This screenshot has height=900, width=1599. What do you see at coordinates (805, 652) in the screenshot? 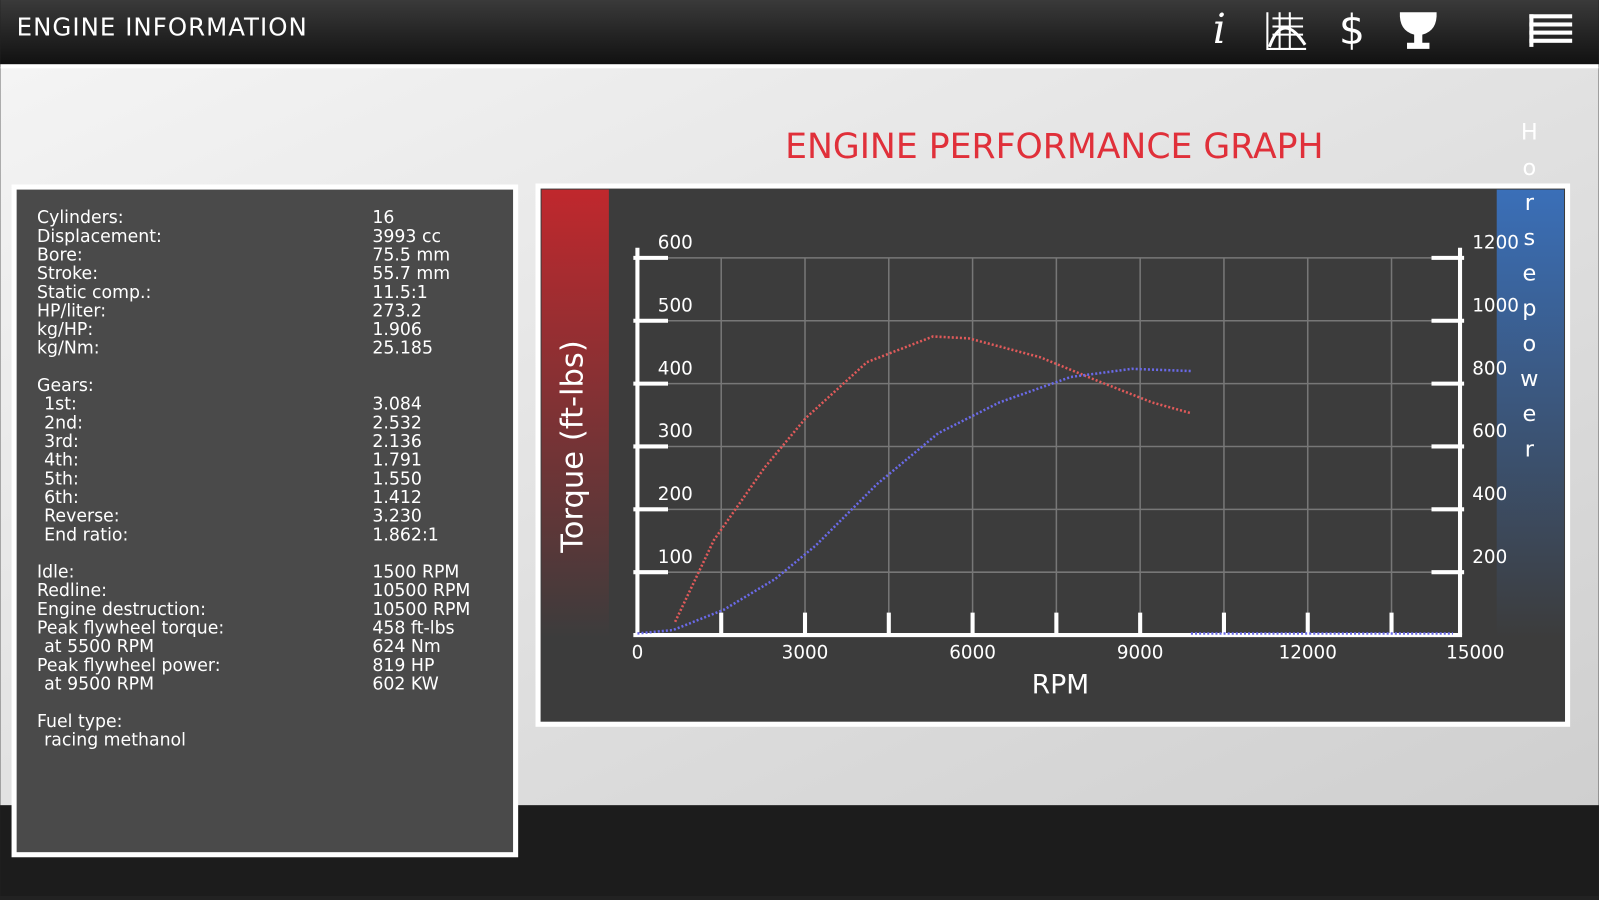
I see `x-tick-label: 3000` at bounding box center [805, 652].